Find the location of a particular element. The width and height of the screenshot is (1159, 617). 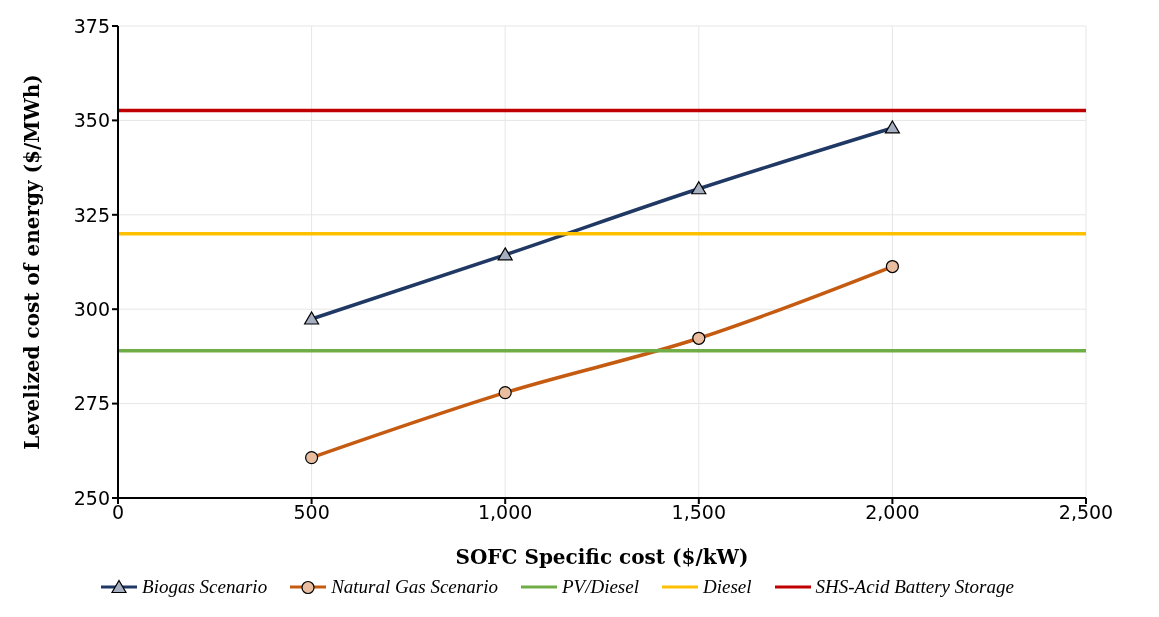

x-axis-title: SOFC Specific cost ($/kW) is located at coordinates (602, 557).